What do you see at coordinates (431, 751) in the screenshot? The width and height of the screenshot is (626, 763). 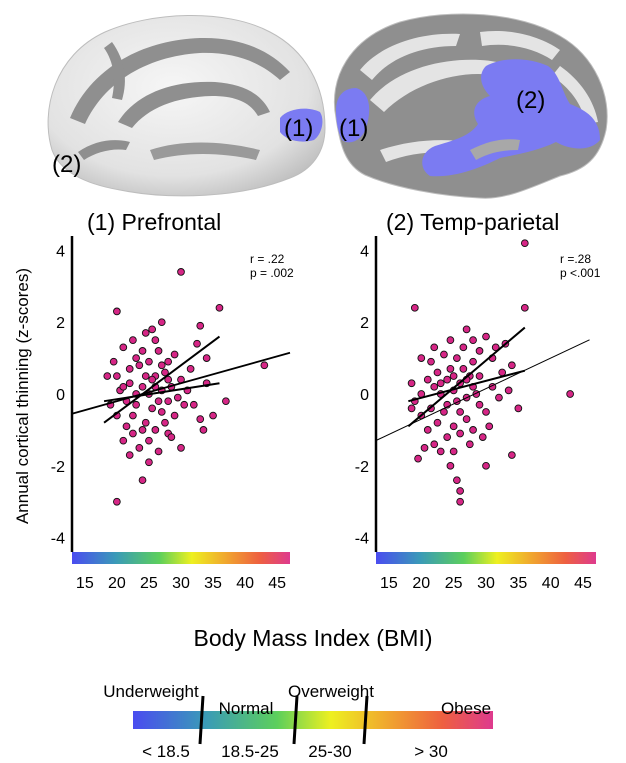 I see `legend-range-obese: > 30` at bounding box center [431, 751].